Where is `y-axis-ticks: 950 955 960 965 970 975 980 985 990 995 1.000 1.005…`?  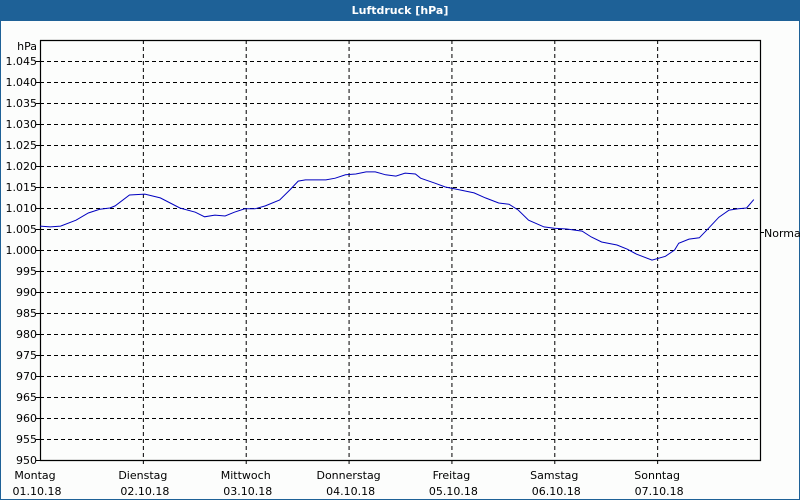
y-axis-ticks: 950 955 960 965 970 975 980 985 990 995 1.000 1.005… is located at coordinates (23, 261).